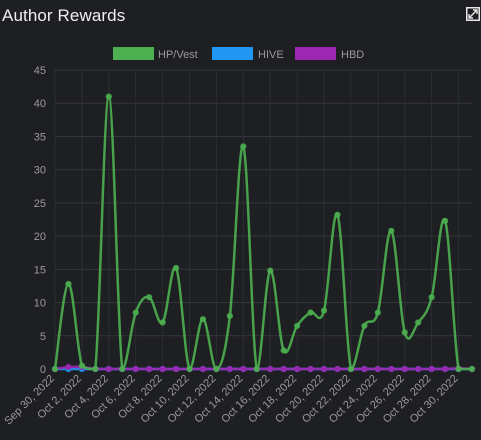 The image size is (481, 440). Describe the element at coordinates (40, 204) in the screenshot. I see `y-tick-label: 25` at that location.